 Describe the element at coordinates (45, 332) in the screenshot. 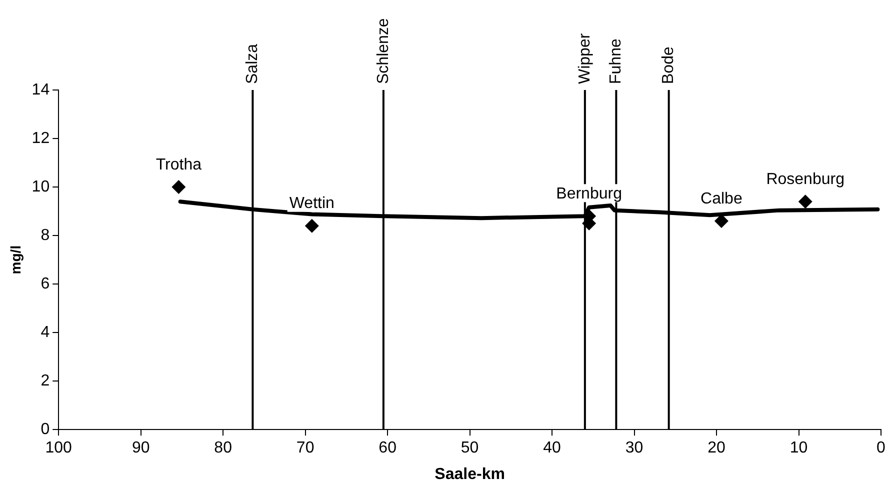

I see `y-tick-label: 4` at that location.